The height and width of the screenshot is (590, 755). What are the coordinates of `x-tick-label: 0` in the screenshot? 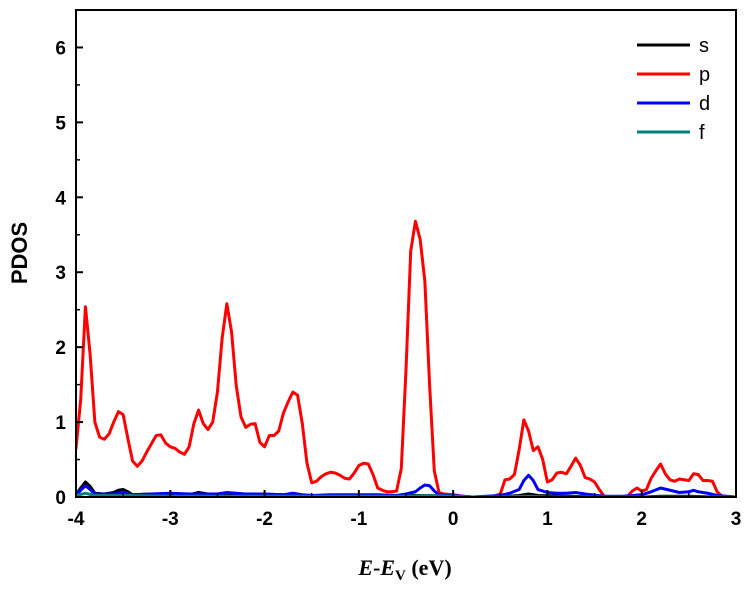 It's located at (453, 519).